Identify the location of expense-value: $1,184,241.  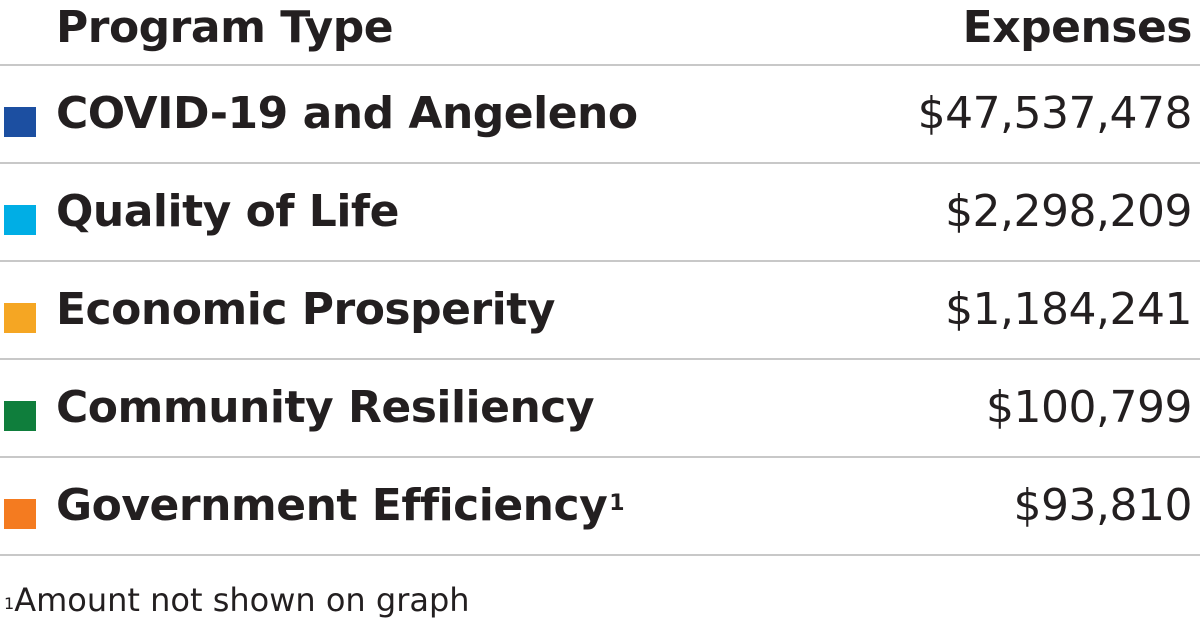
(1068, 309).